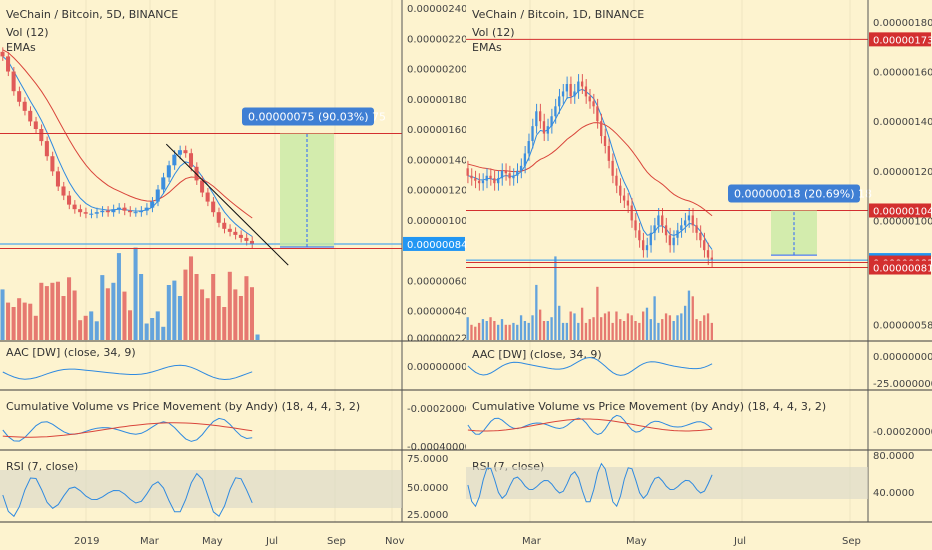 This screenshot has height=550, width=932. I want to click on oscillator-signal-line, so click(127, 430).